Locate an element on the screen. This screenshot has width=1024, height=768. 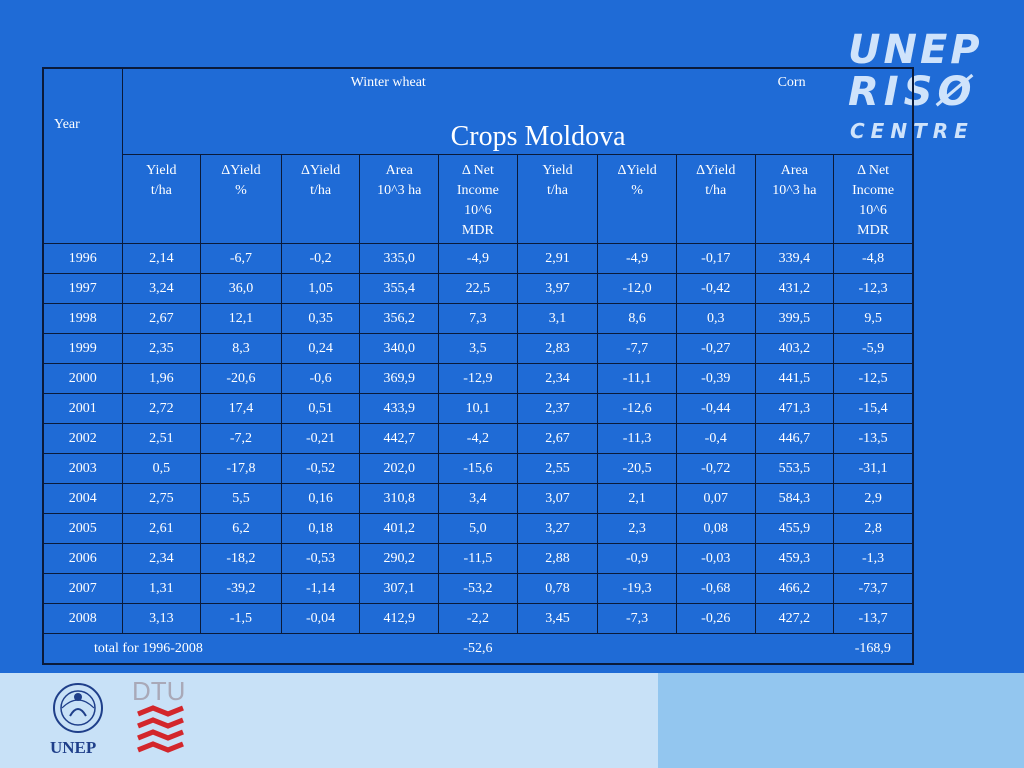
logo-line-1: UNEP is located at coordinates (915, 50).